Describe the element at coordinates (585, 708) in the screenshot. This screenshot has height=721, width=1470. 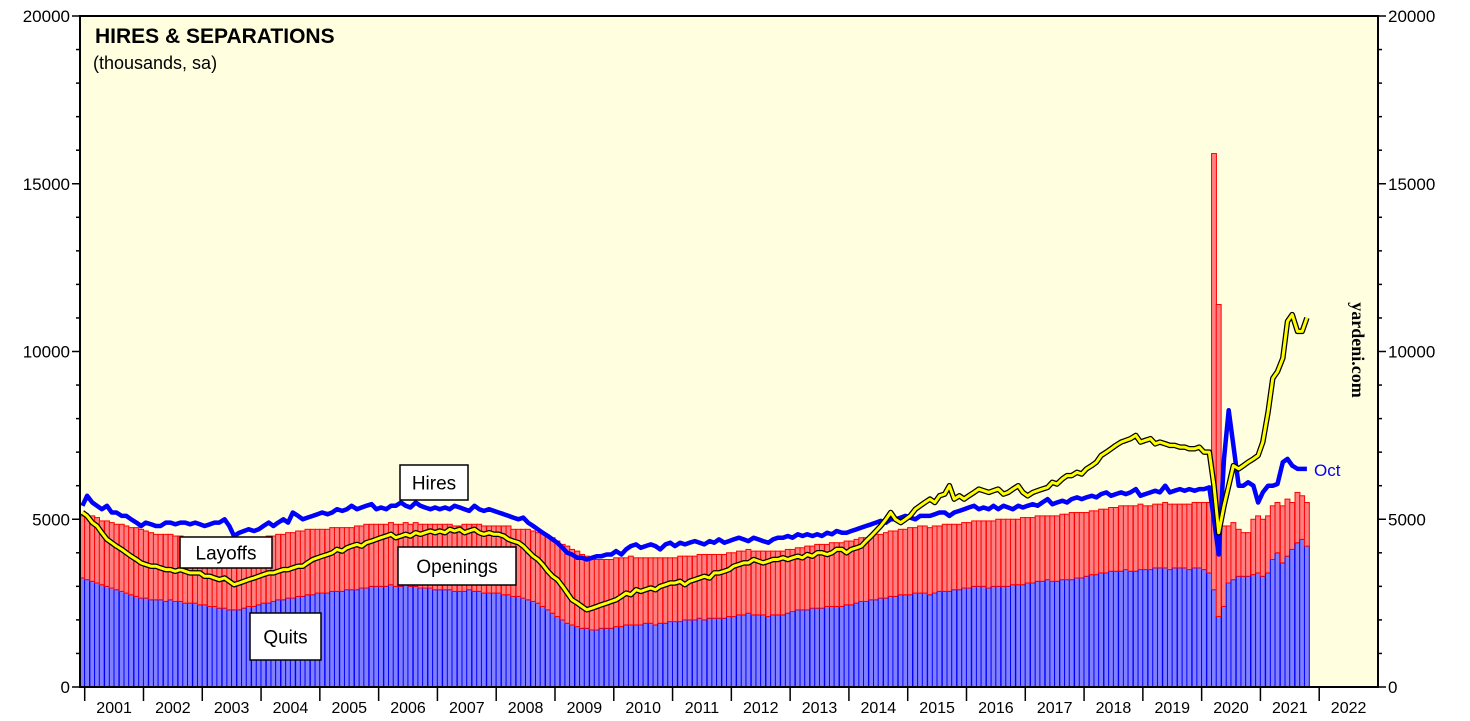
I see `x-tick-label: 2009` at that location.